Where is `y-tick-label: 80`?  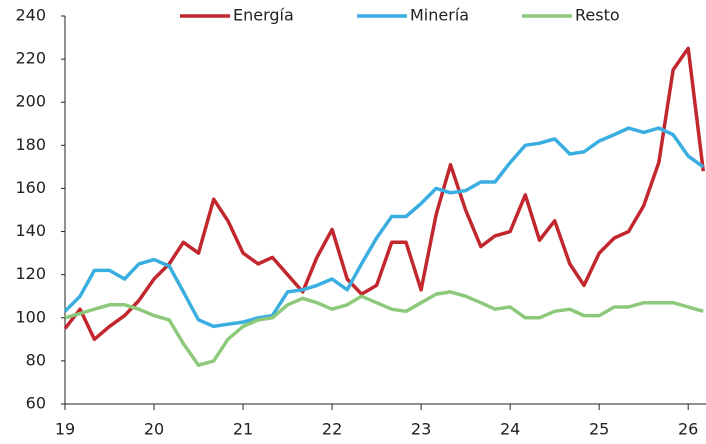
y-tick-label: 80 is located at coordinates (36, 359).